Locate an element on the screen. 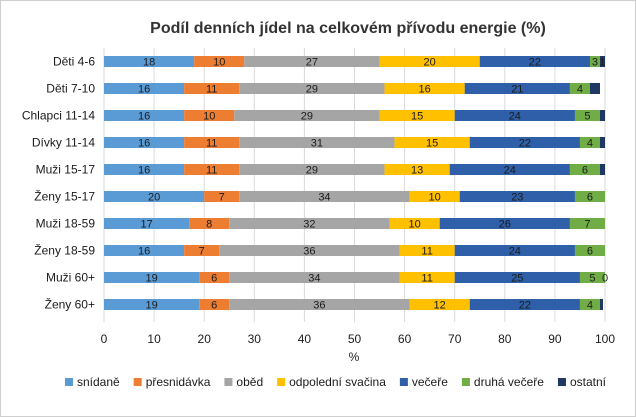 The image size is (636, 417). data-label: 15 is located at coordinates (432, 144).